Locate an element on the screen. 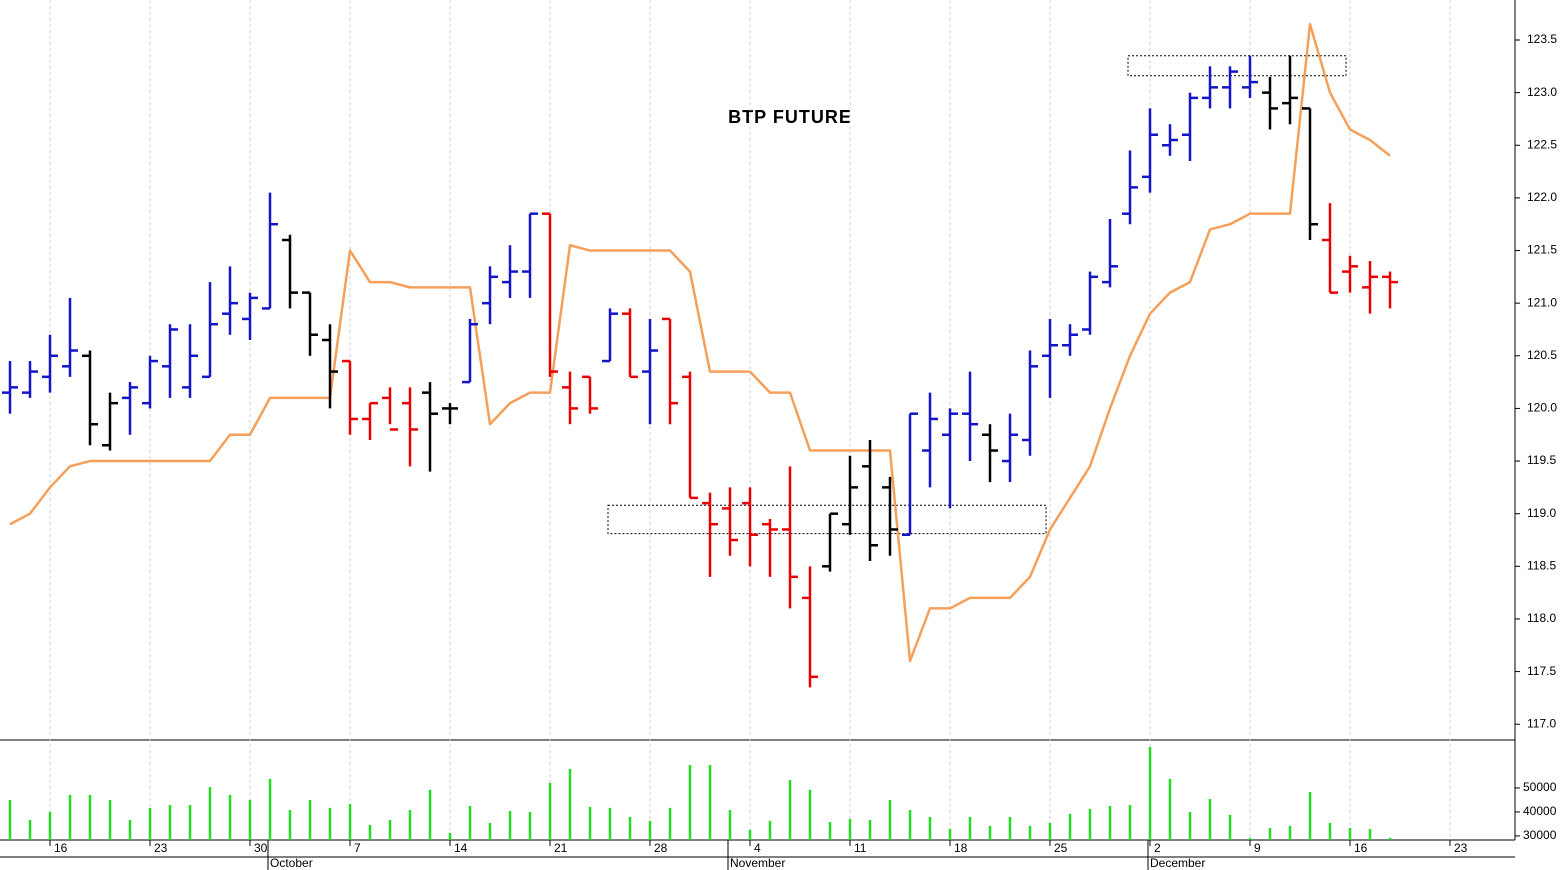  y-tick-label: 122.0 is located at coordinates (1542, 197).